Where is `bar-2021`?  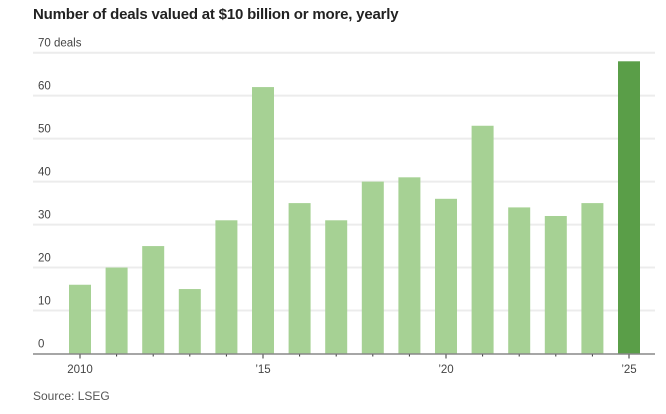 bar-2021 is located at coordinates (482, 239).